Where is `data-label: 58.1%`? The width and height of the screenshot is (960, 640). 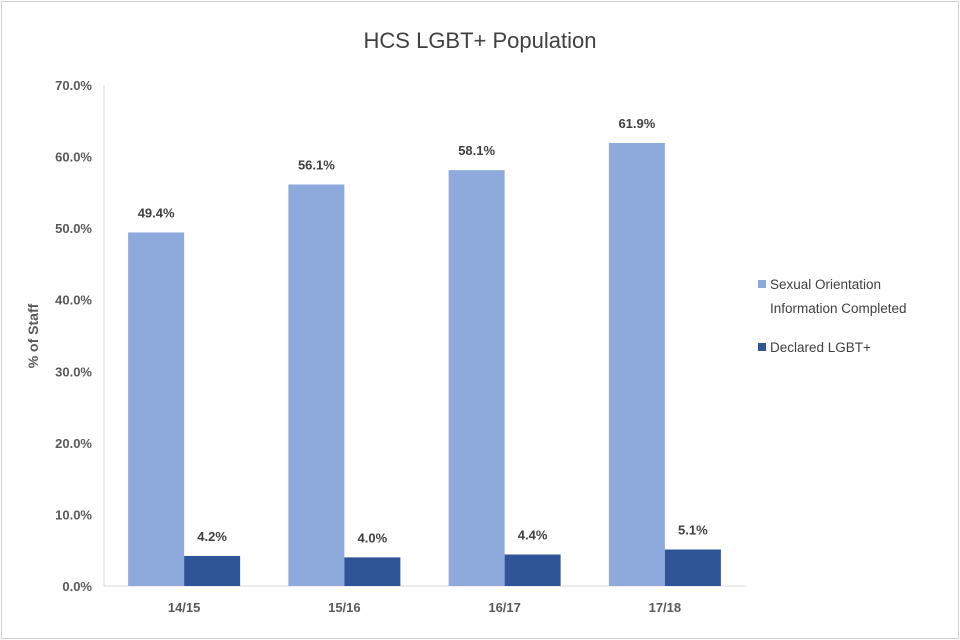 data-label: 58.1% is located at coordinates (476, 150).